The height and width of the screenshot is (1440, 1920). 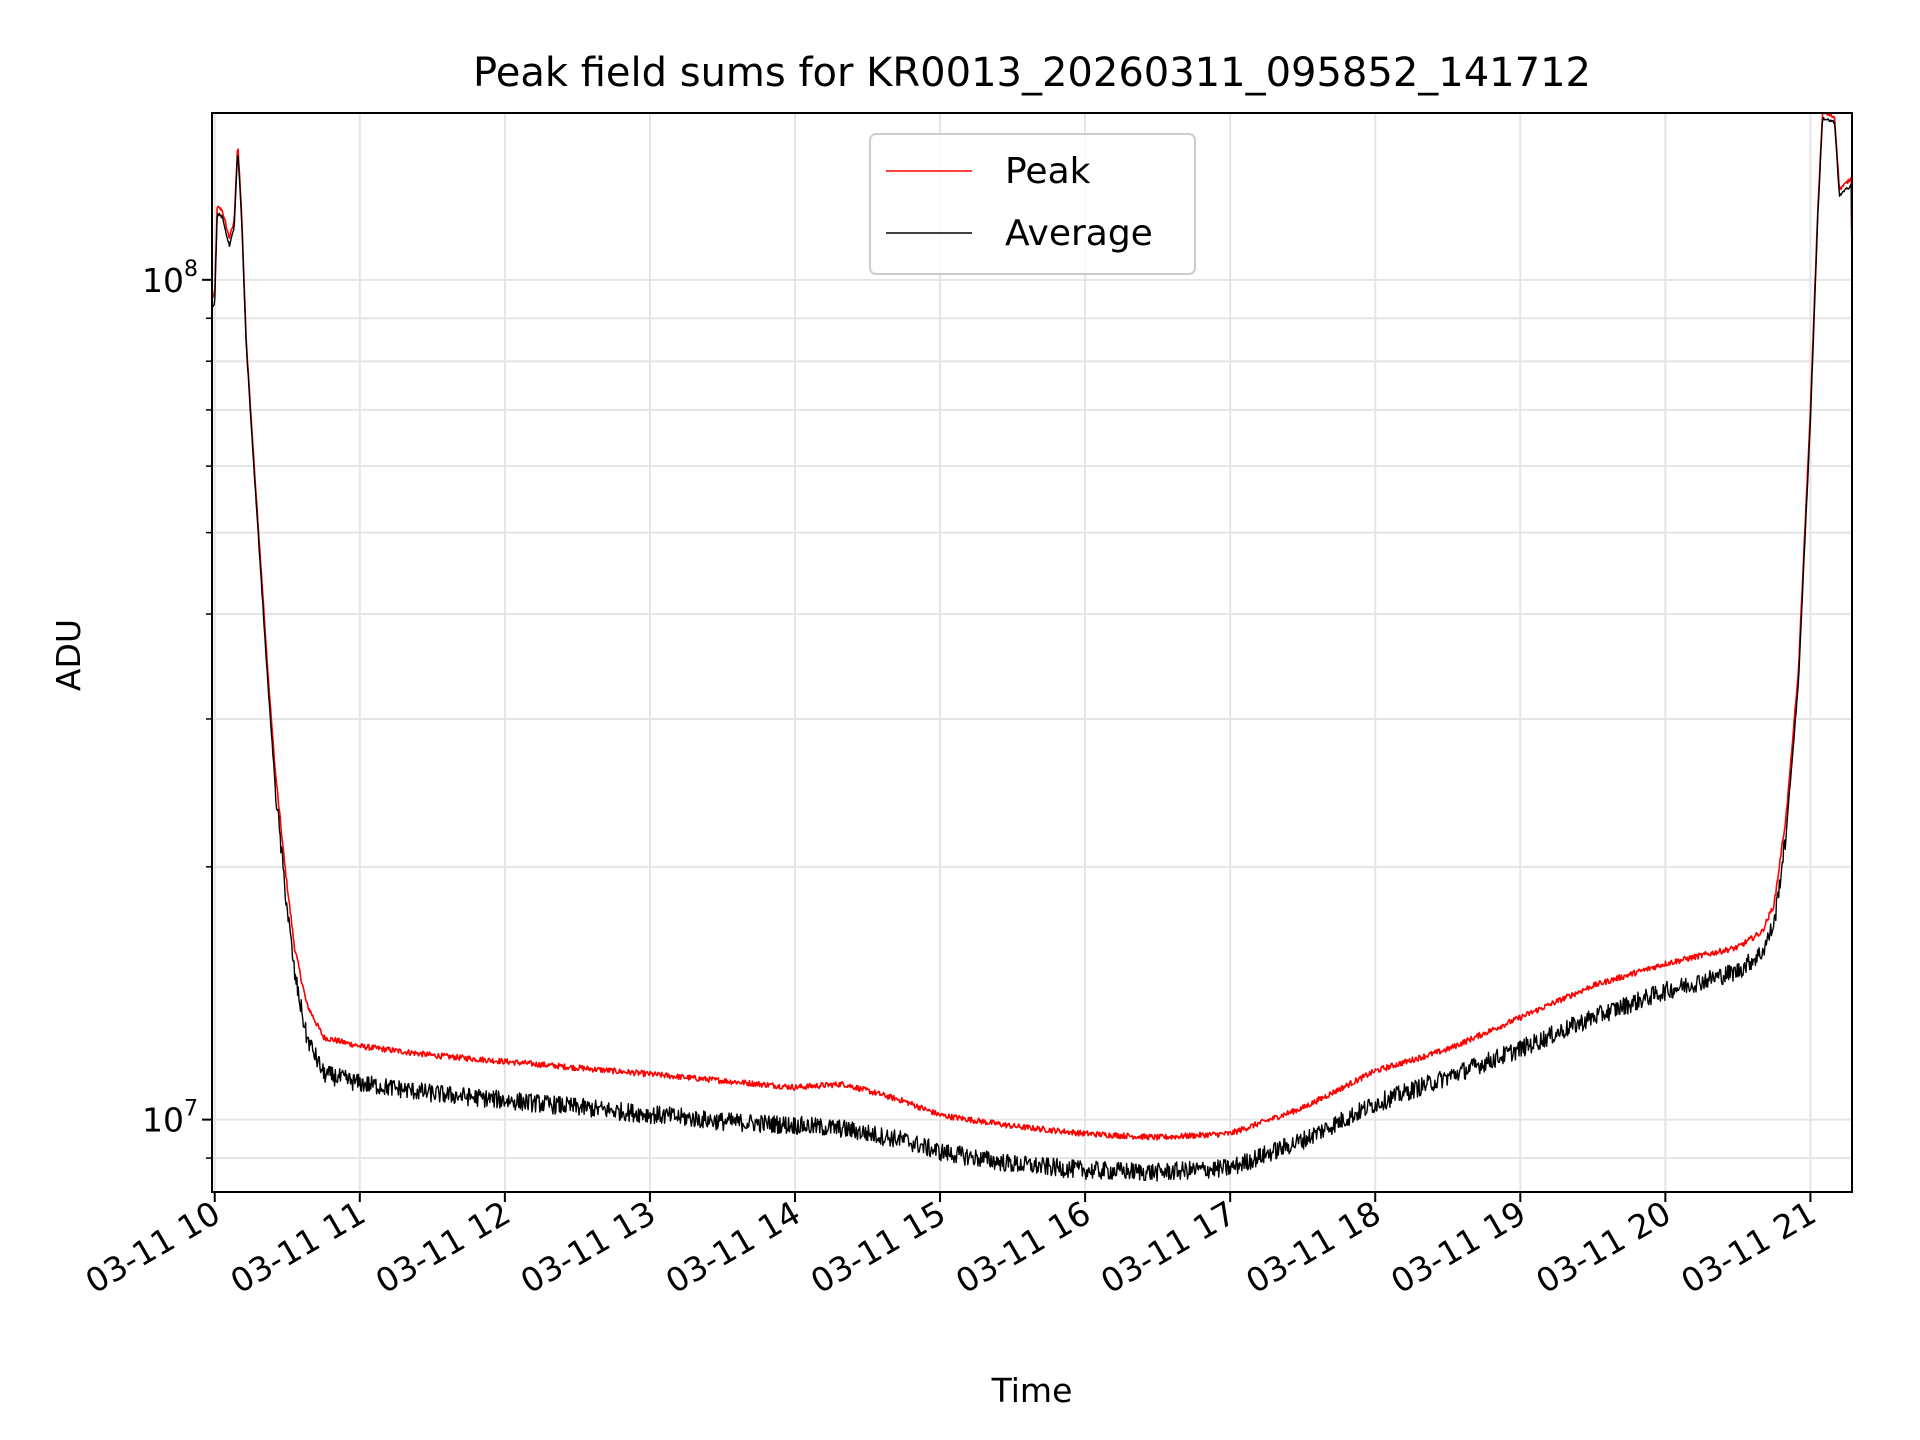 What do you see at coordinates (1032, 1390) in the screenshot?
I see `x-axis-title: Time` at bounding box center [1032, 1390].